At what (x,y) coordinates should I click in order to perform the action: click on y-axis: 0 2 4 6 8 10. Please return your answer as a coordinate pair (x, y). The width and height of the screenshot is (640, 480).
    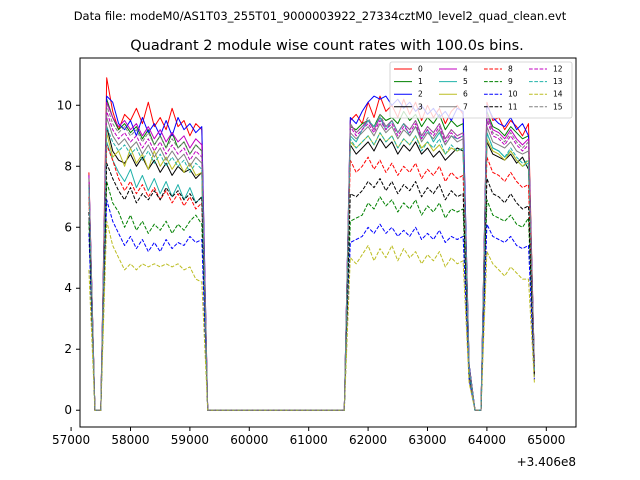
    Looking at the image, I should click on (68, 257).